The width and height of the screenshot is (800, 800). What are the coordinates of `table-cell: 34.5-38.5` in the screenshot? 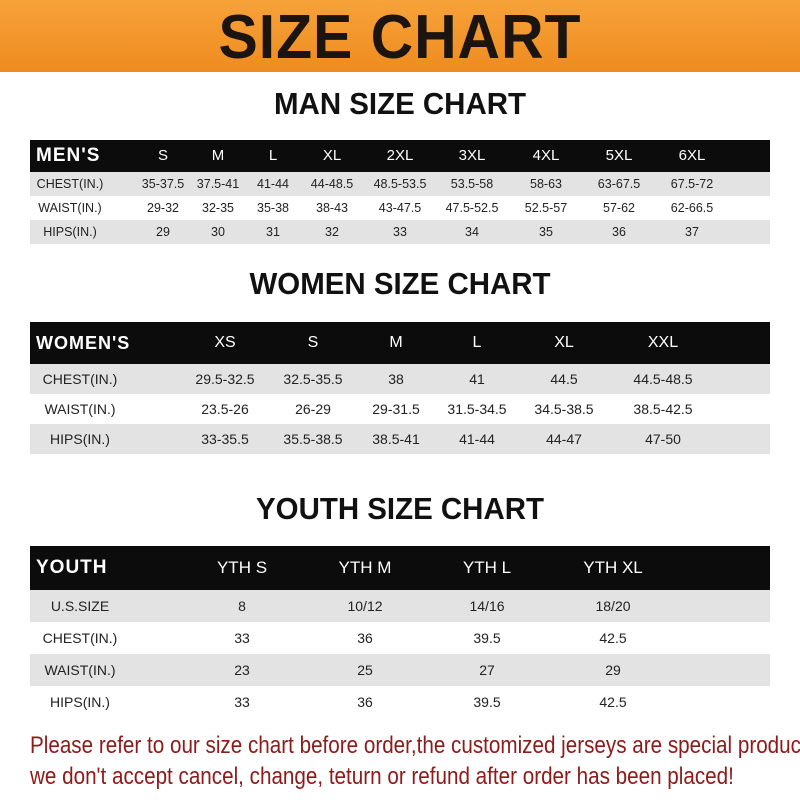 It's located at (564, 409).